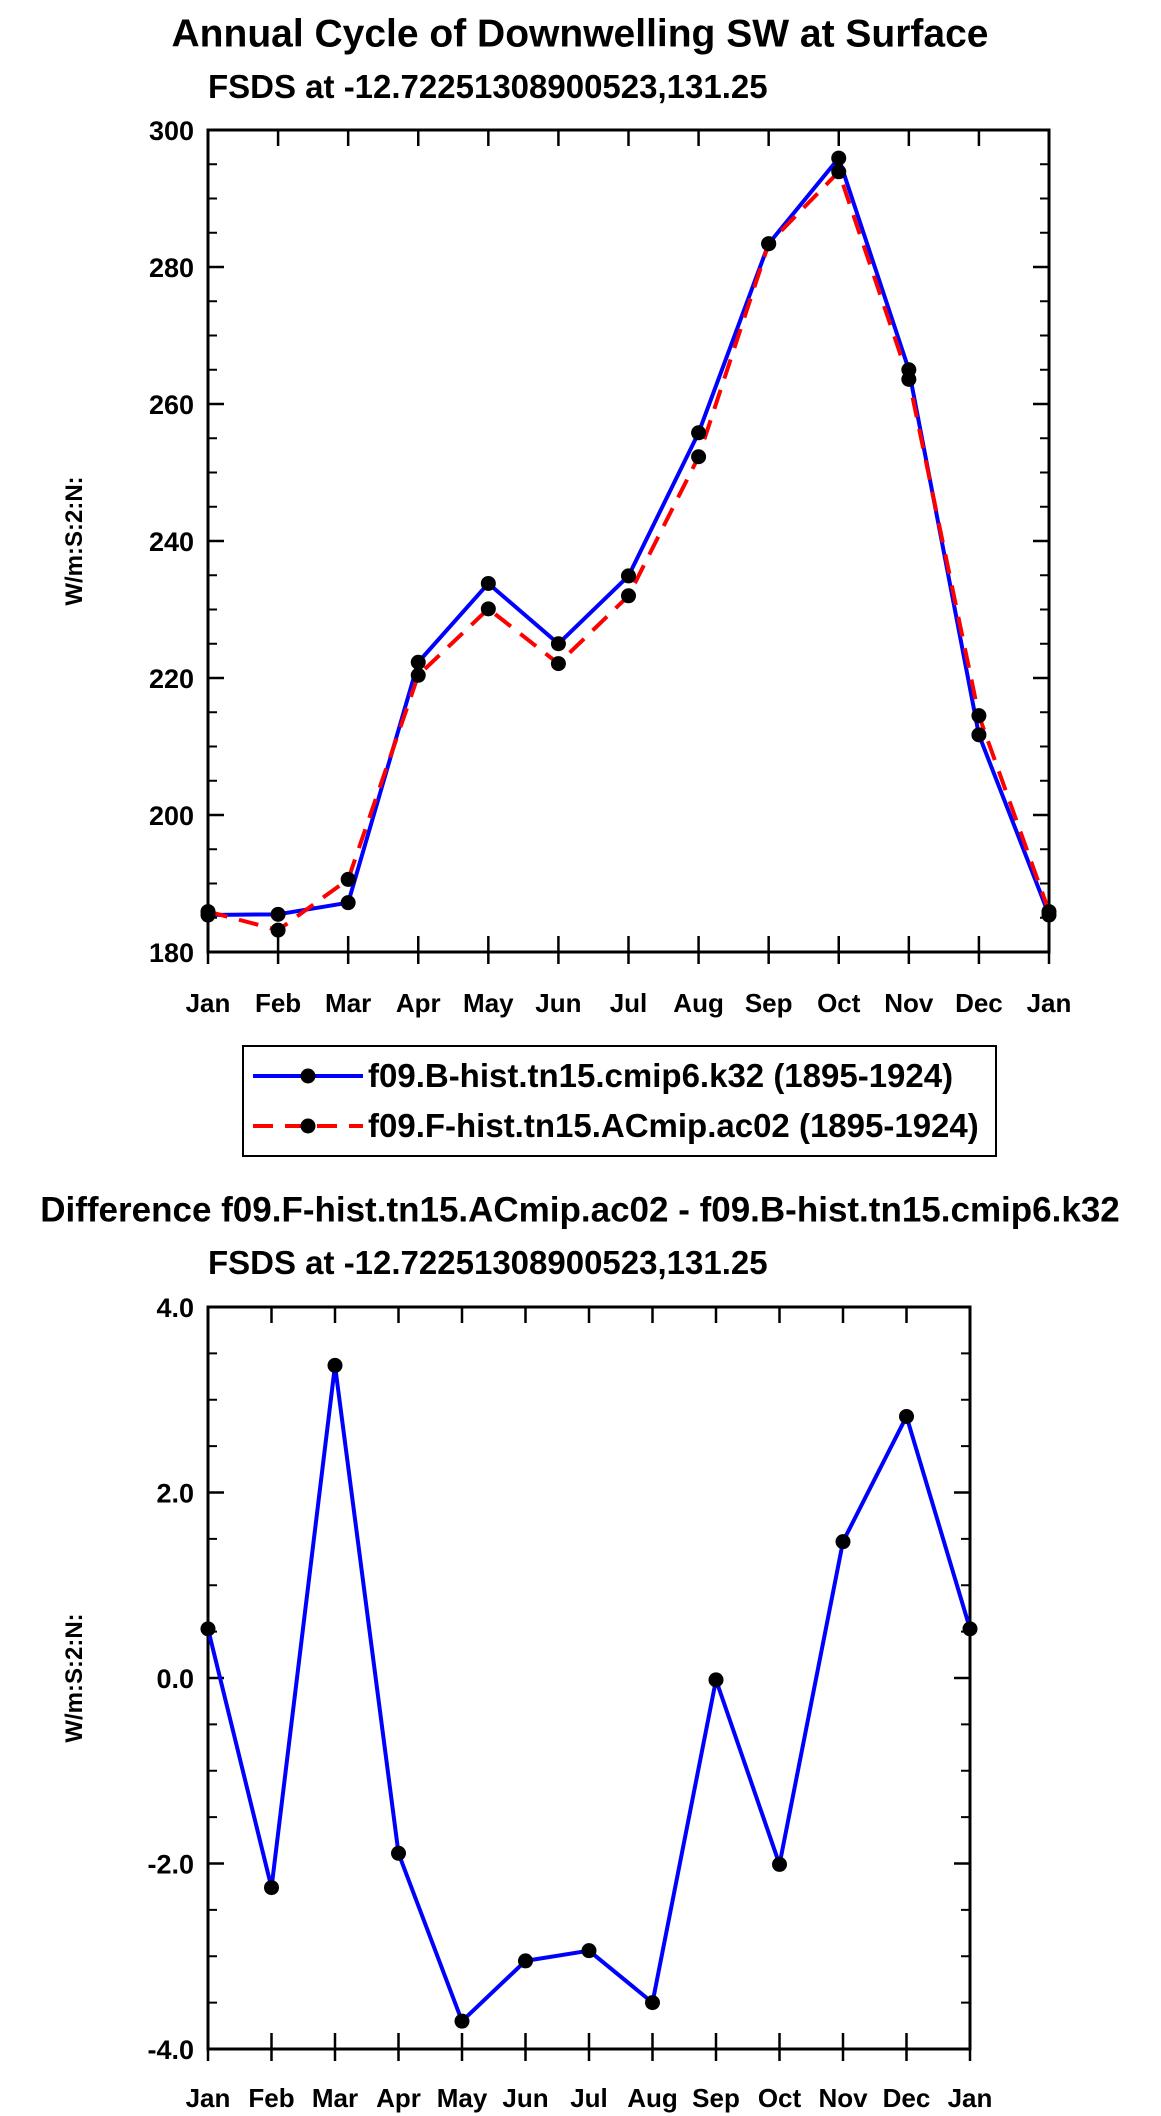 The width and height of the screenshot is (1161, 2116). Describe the element at coordinates (171, 268) in the screenshot. I see `y-tick-label: 280` at that location.